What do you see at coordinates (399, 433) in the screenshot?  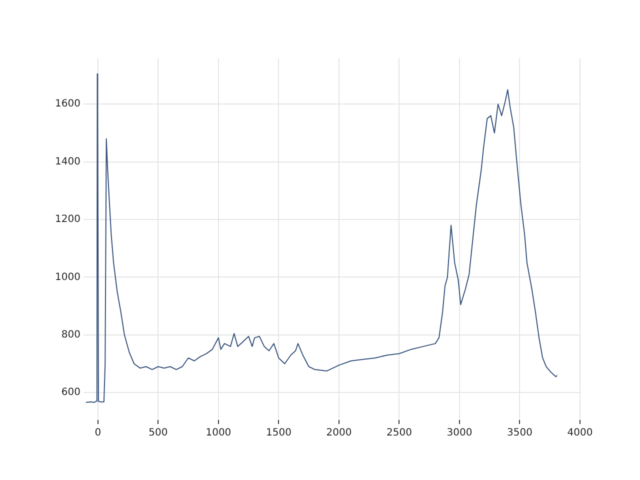 I see `x-tick-label: 2500` at bounding box center [399, 433].